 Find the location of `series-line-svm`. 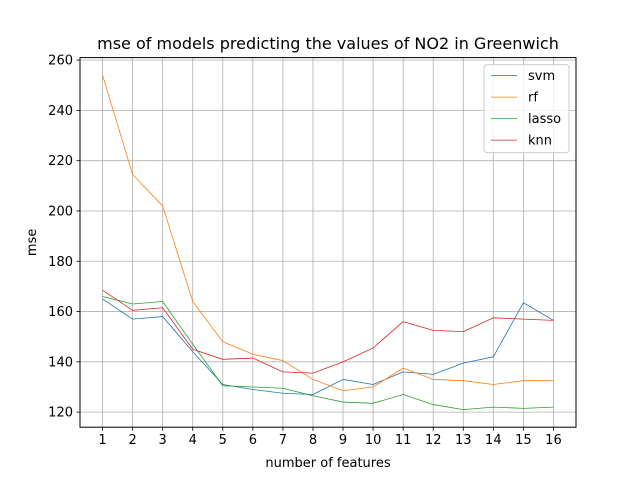

series-line-svm is located at coordinates (328, 346).